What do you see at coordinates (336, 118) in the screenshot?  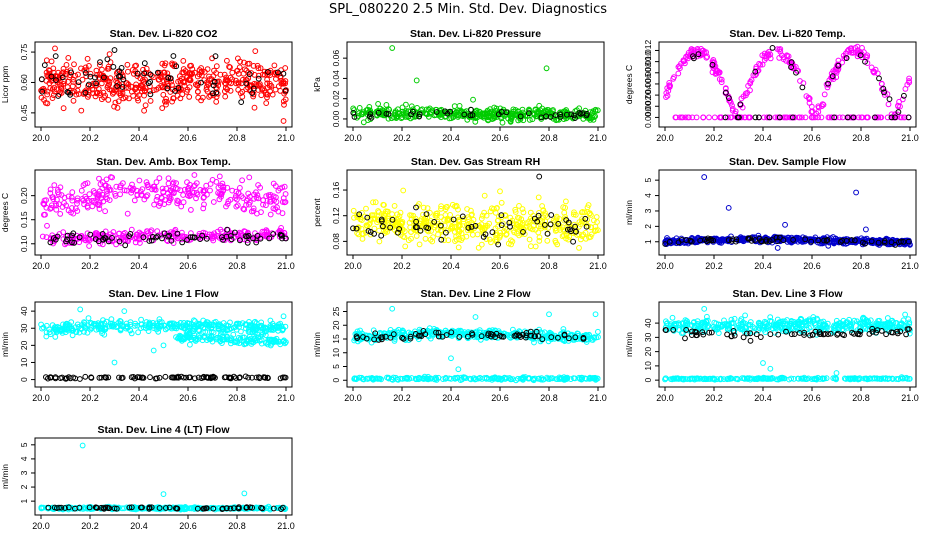 I see `panel-2-ytick-label: 0.00` at bounding box center [336, 118].